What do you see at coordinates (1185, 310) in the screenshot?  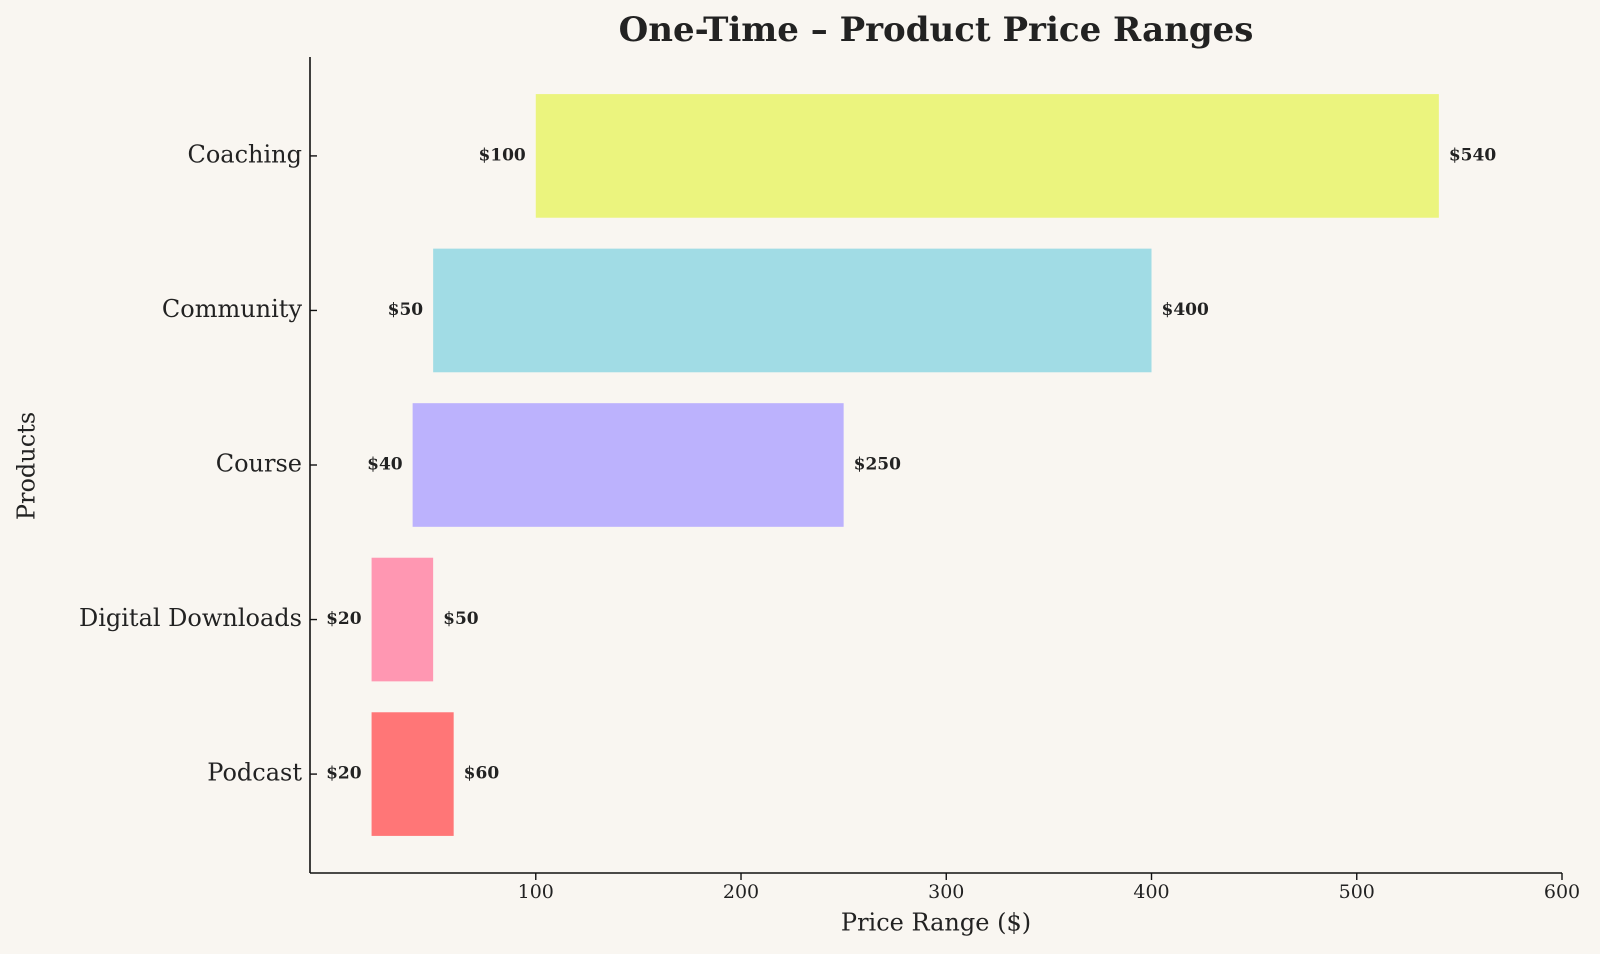 I see `value-label-high: $400` at bounding box center [1185, 310].